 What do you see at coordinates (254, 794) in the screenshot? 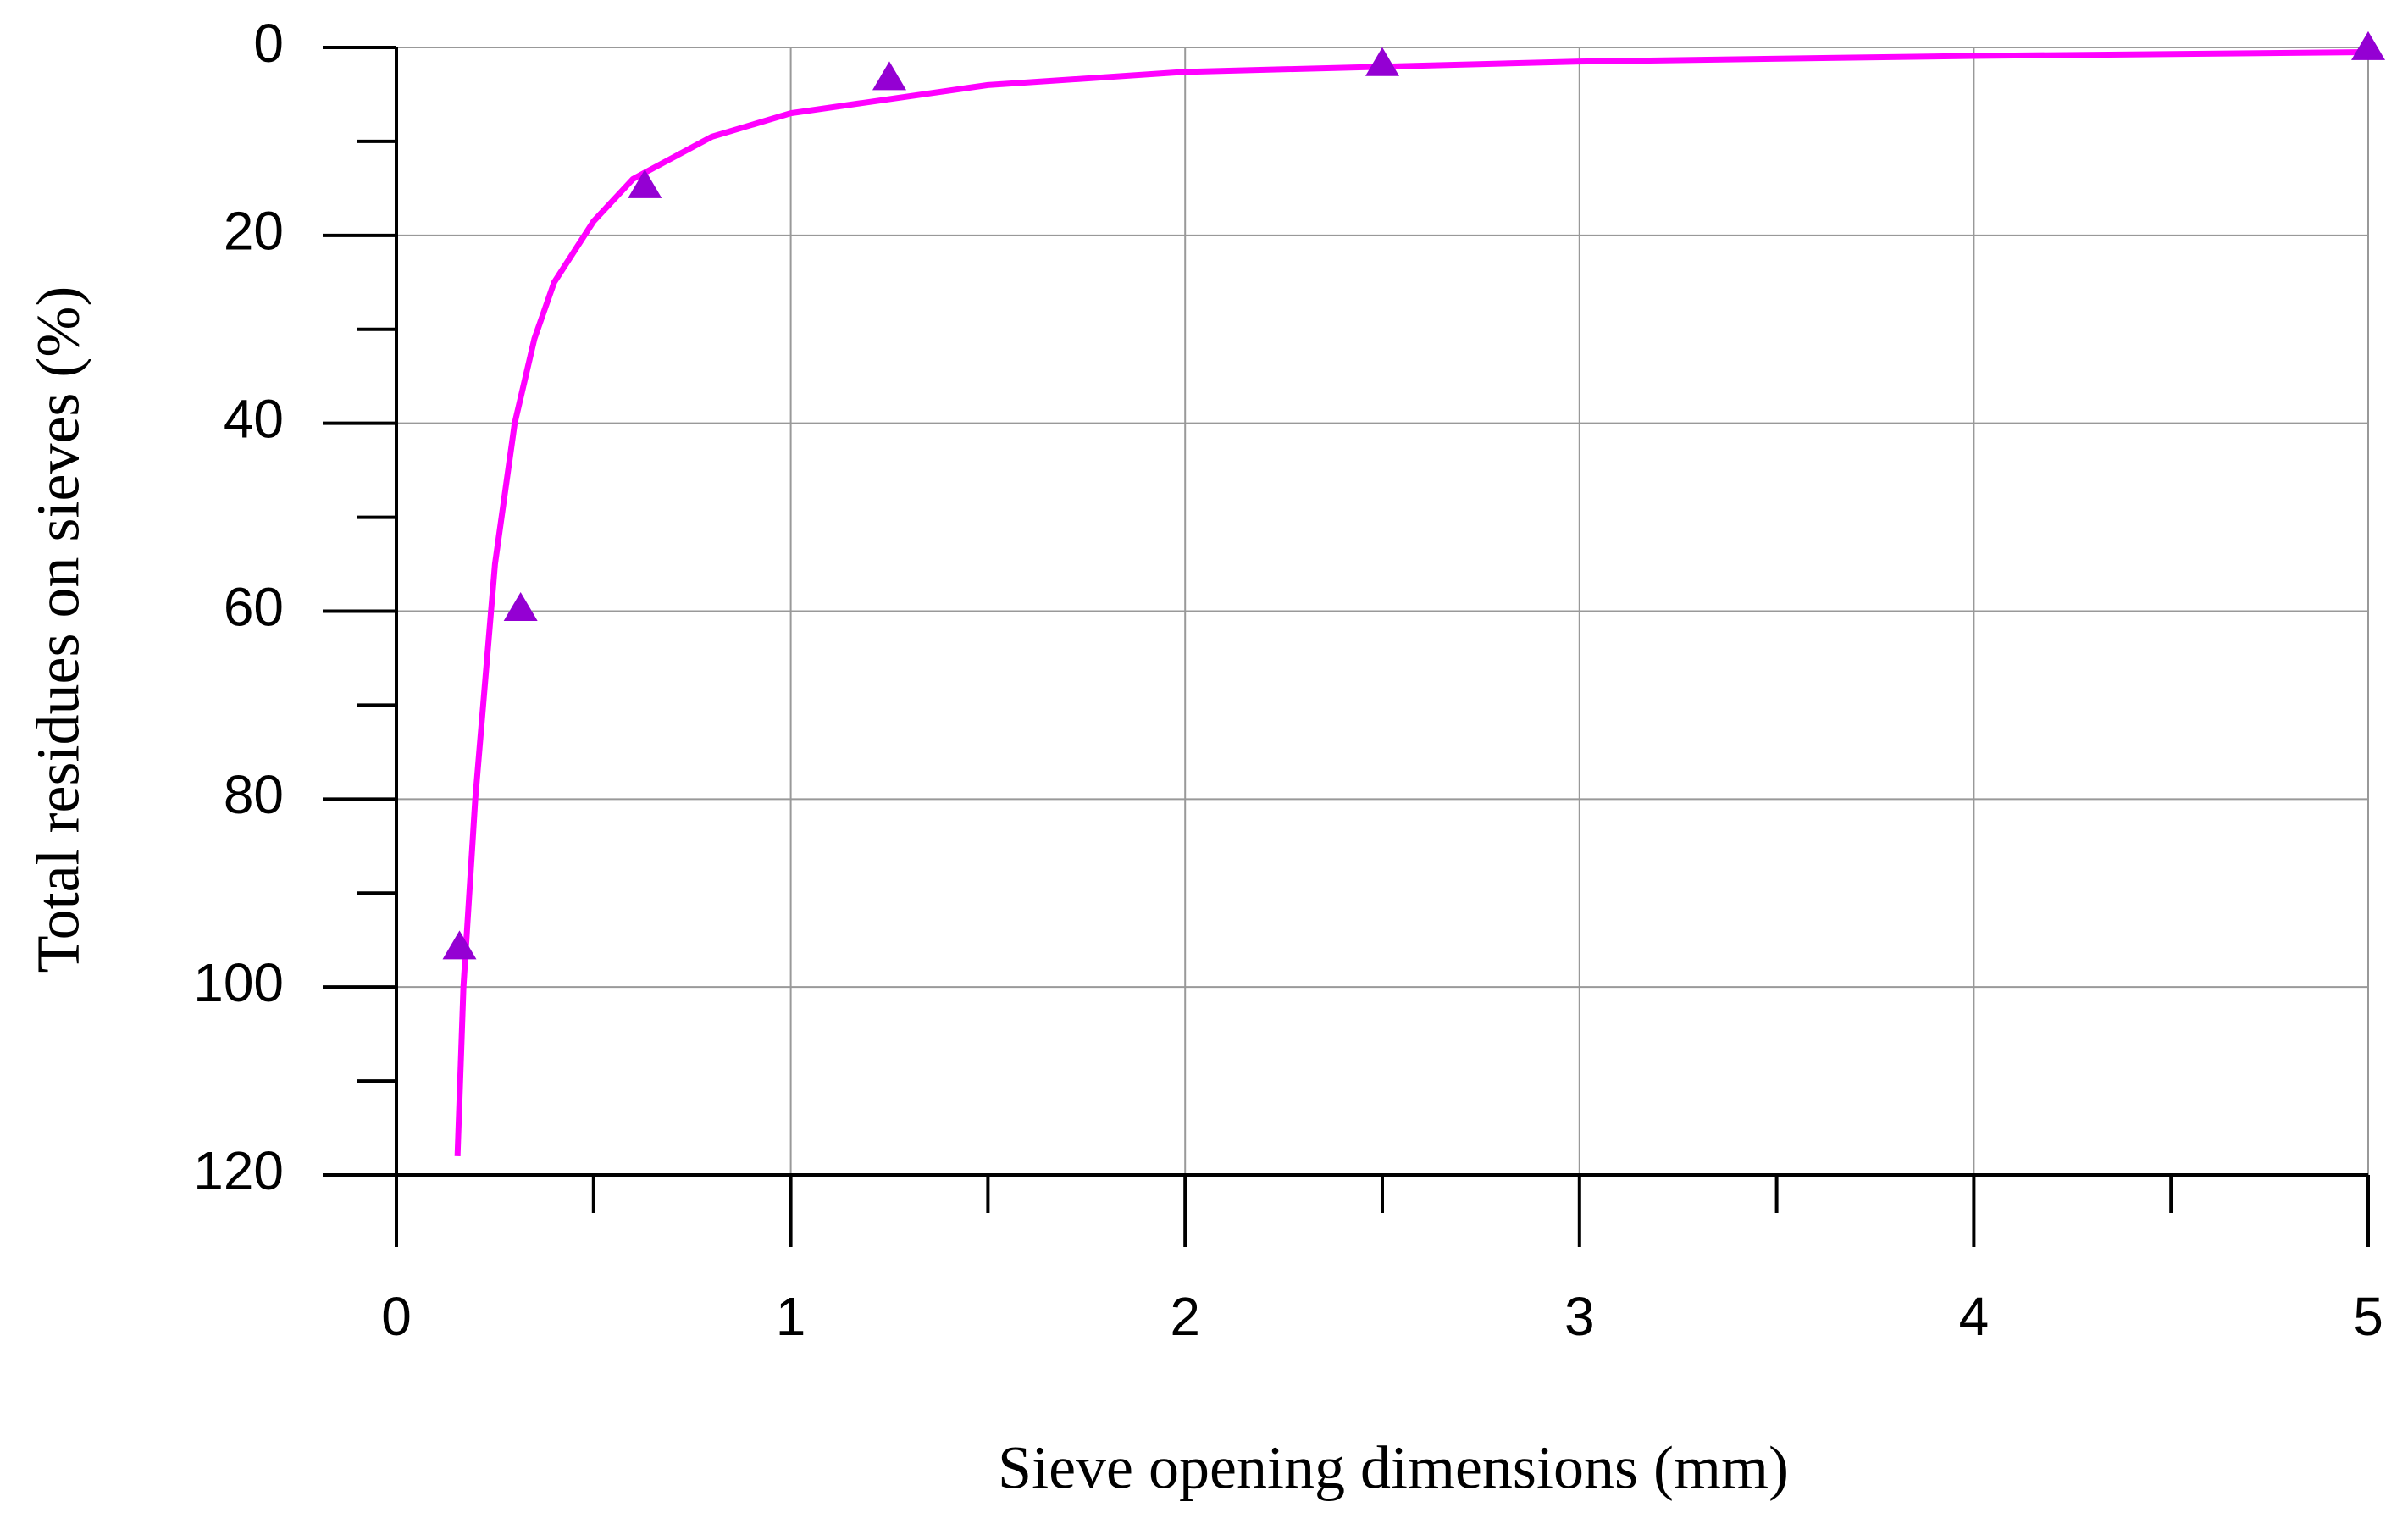
I see `y-tick-label: 80` at bounding box center [254, 794].